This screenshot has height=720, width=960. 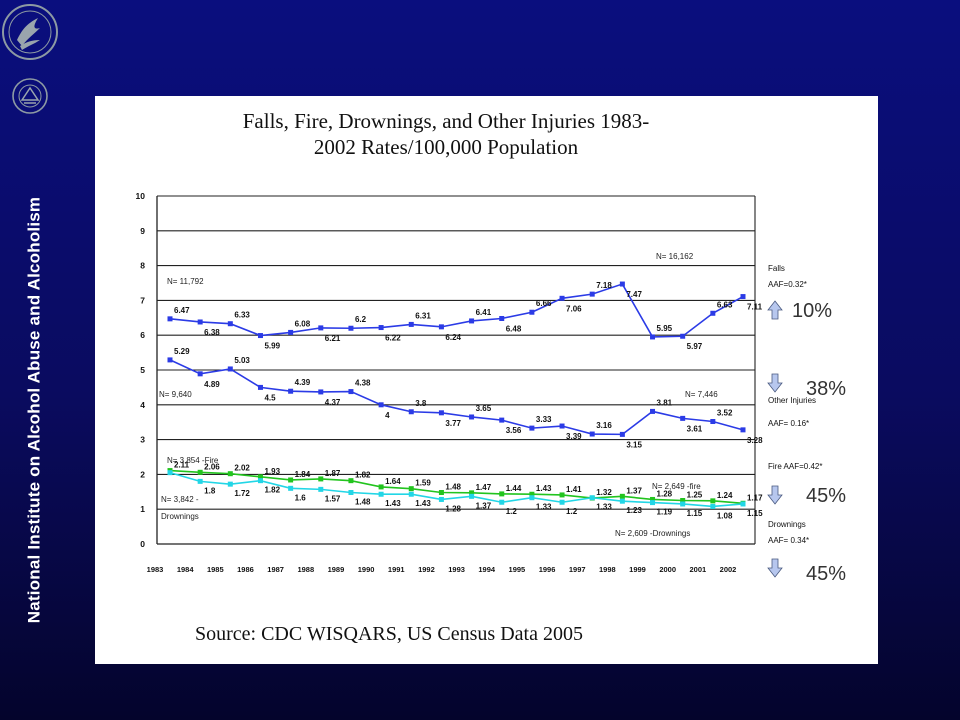 What do you see at coordinates (574, 308) in the screenshot?
I see `data-label: 7.06` at bounding box center [574, 308].